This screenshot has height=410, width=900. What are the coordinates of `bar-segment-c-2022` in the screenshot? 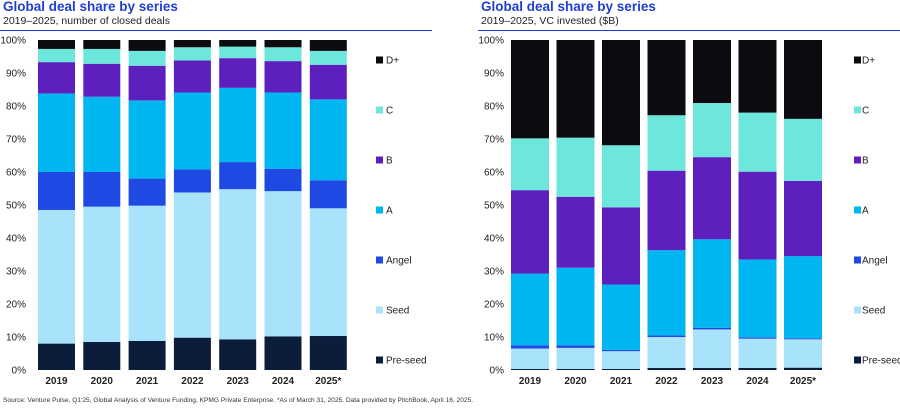 It's located at (666, 143).